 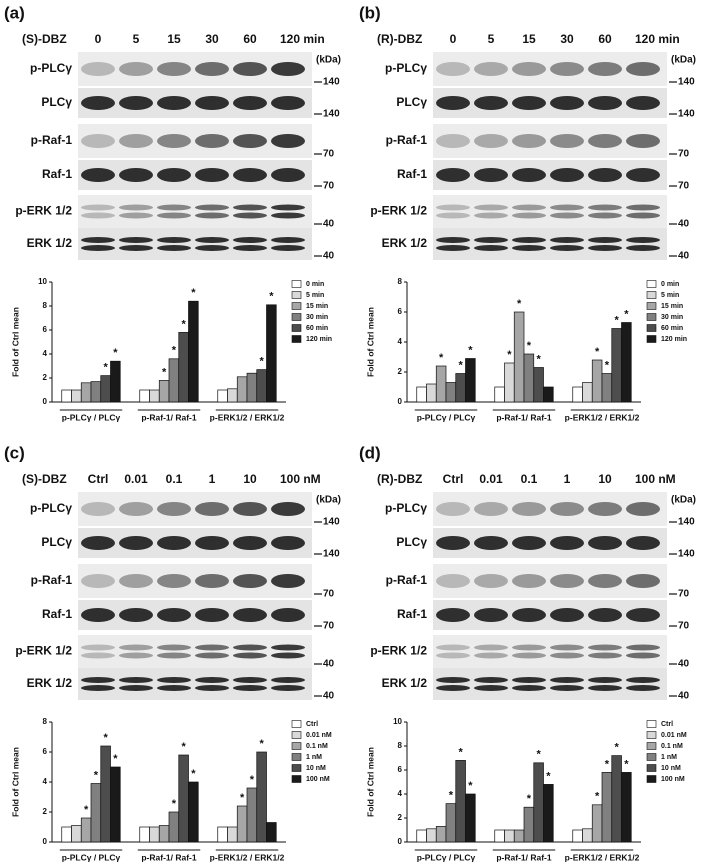 I want to click on y-tick-label: 10, so click(x=397, y=721).